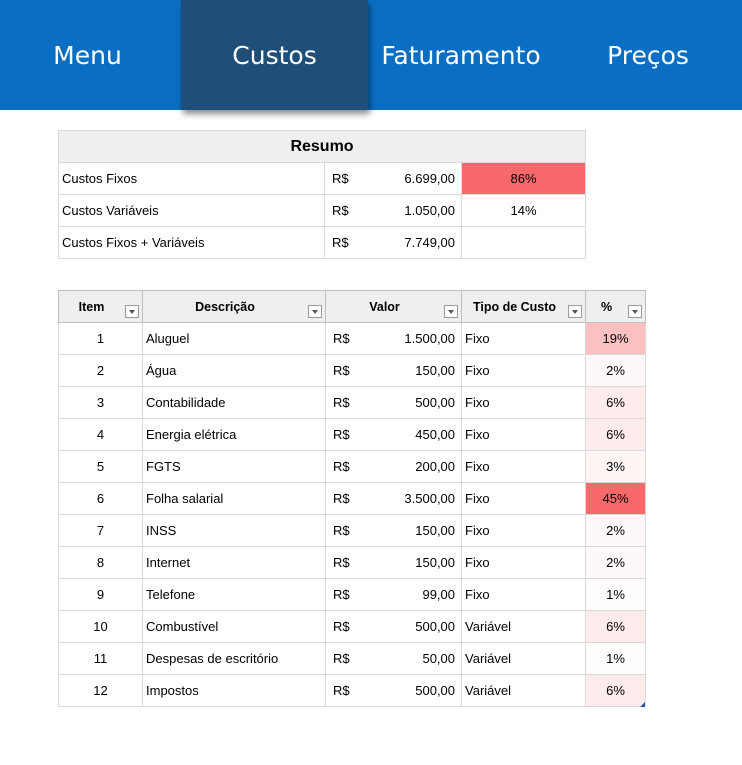  I want to click on summary-row: Custos Variáveis R$ 1.050,00 14%, so click(322, 210).